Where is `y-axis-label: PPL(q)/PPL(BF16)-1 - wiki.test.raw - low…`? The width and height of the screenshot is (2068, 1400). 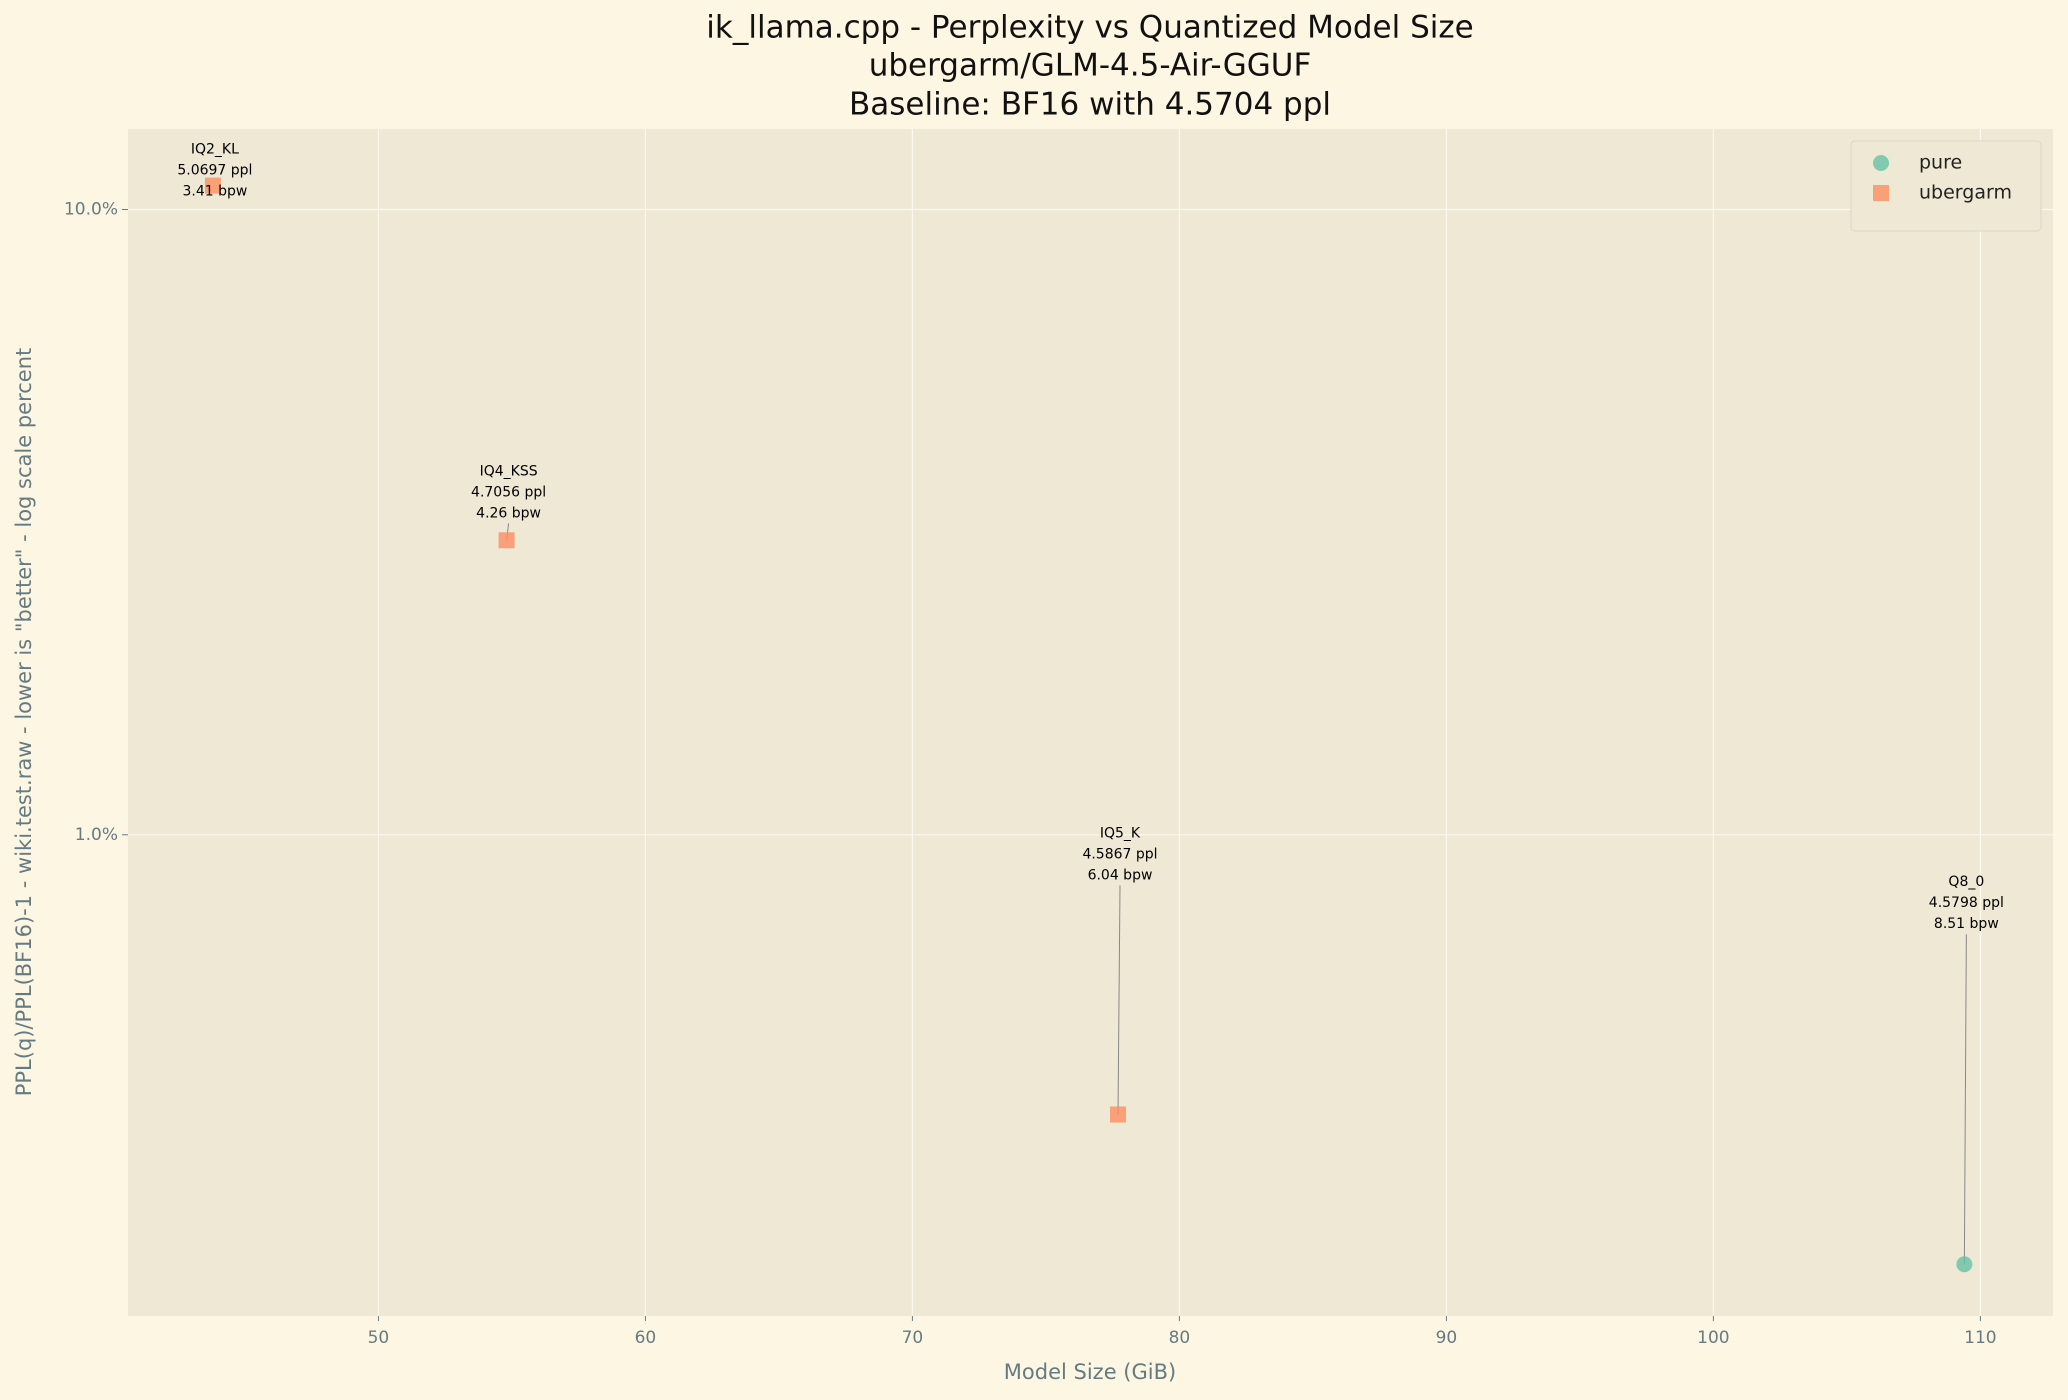 y-axis-label: PPL(q)/PPL(BF16)-1 - wiki.test.raw - low… is located at coordinates (24, 722).